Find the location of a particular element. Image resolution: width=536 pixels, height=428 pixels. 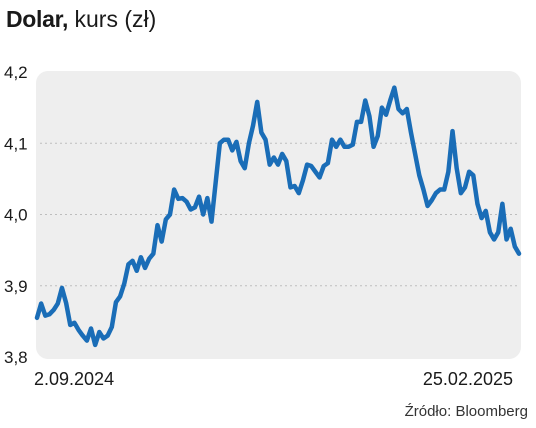

chart-title: Dolar, kurs (zł) is located at coordinates (81, 19).